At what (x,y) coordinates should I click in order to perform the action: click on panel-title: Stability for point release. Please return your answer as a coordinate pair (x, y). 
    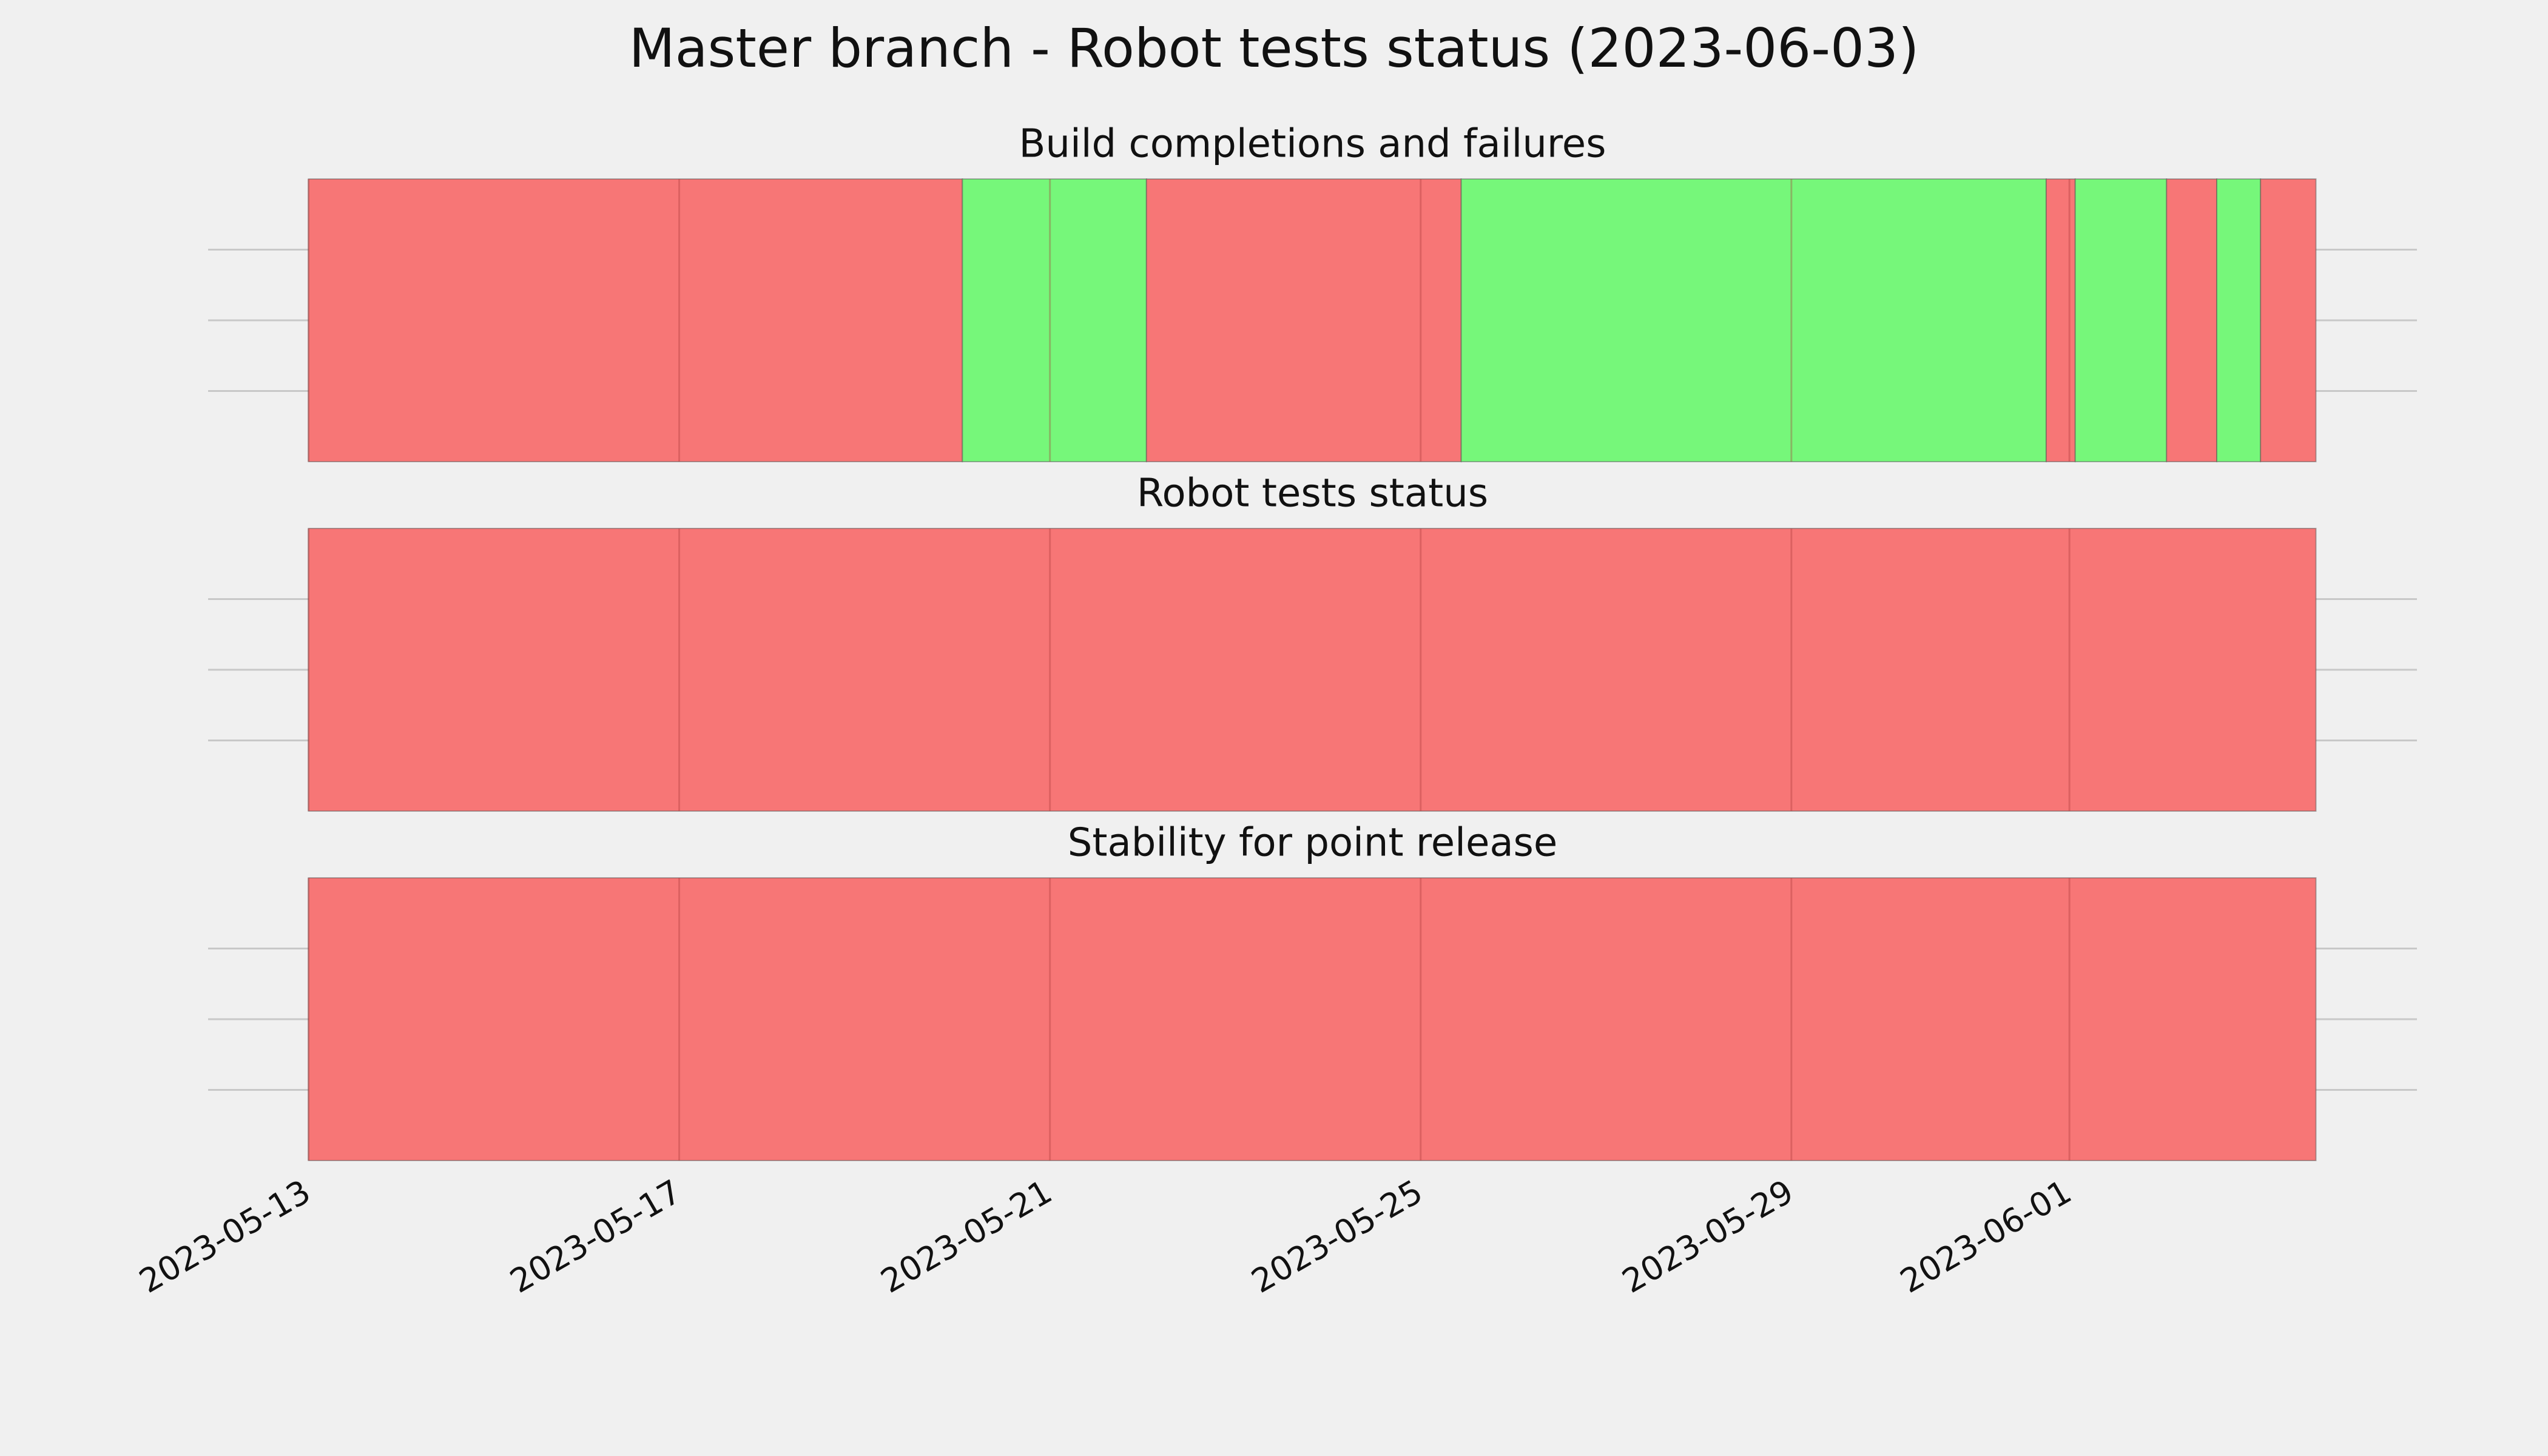
    Looking at the image, I should click on (1313, 843).